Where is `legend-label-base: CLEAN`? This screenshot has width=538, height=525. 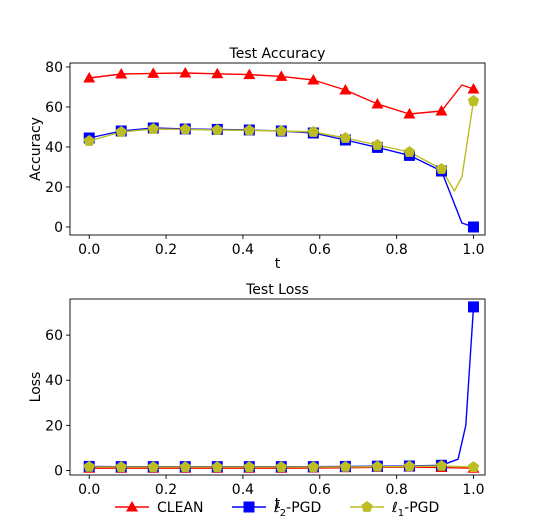
legend-label-base: CLEAN is located at coordinates (180, 508).